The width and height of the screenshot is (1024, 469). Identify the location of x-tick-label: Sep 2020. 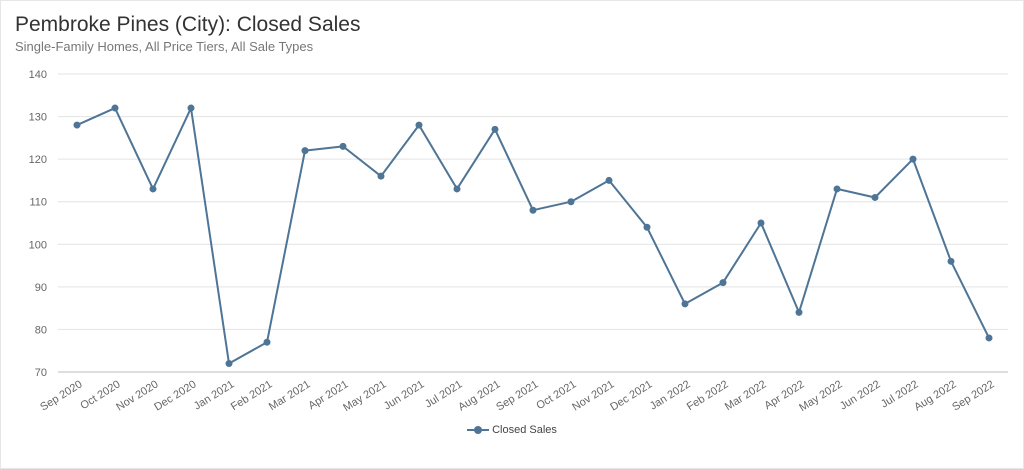
(61, 395).